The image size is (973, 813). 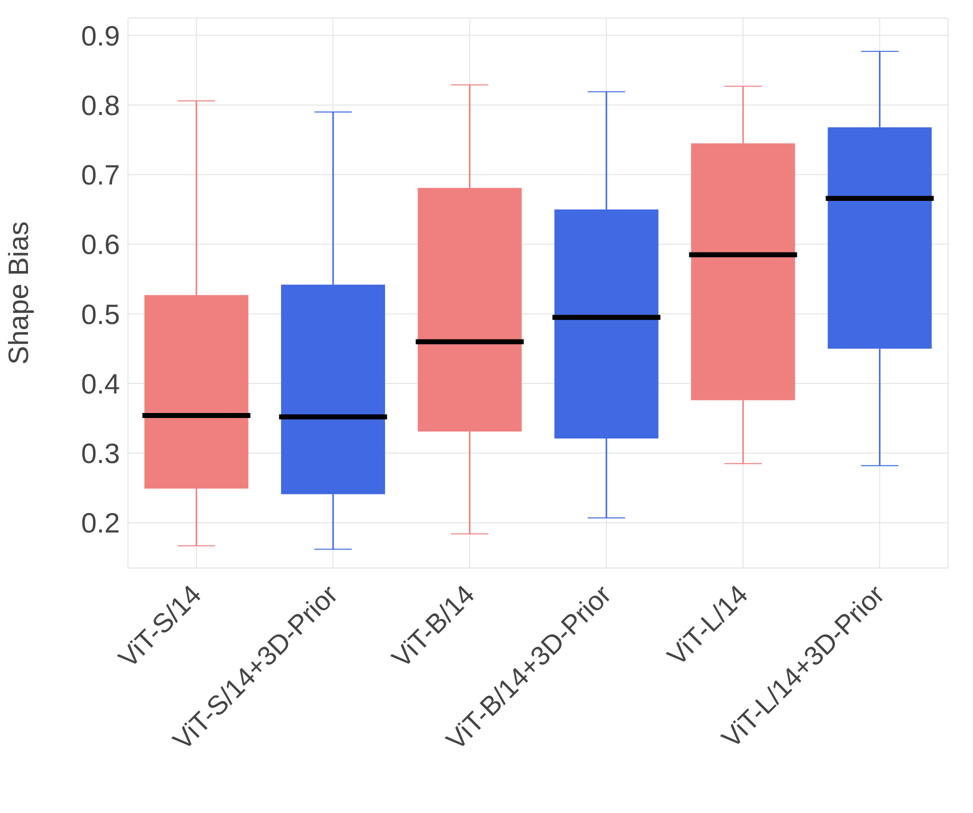 What do you see at coordinates (100, 244) in the screenshot?
I see `y-tick-label: 0.6` at bounding box center [100, 244].